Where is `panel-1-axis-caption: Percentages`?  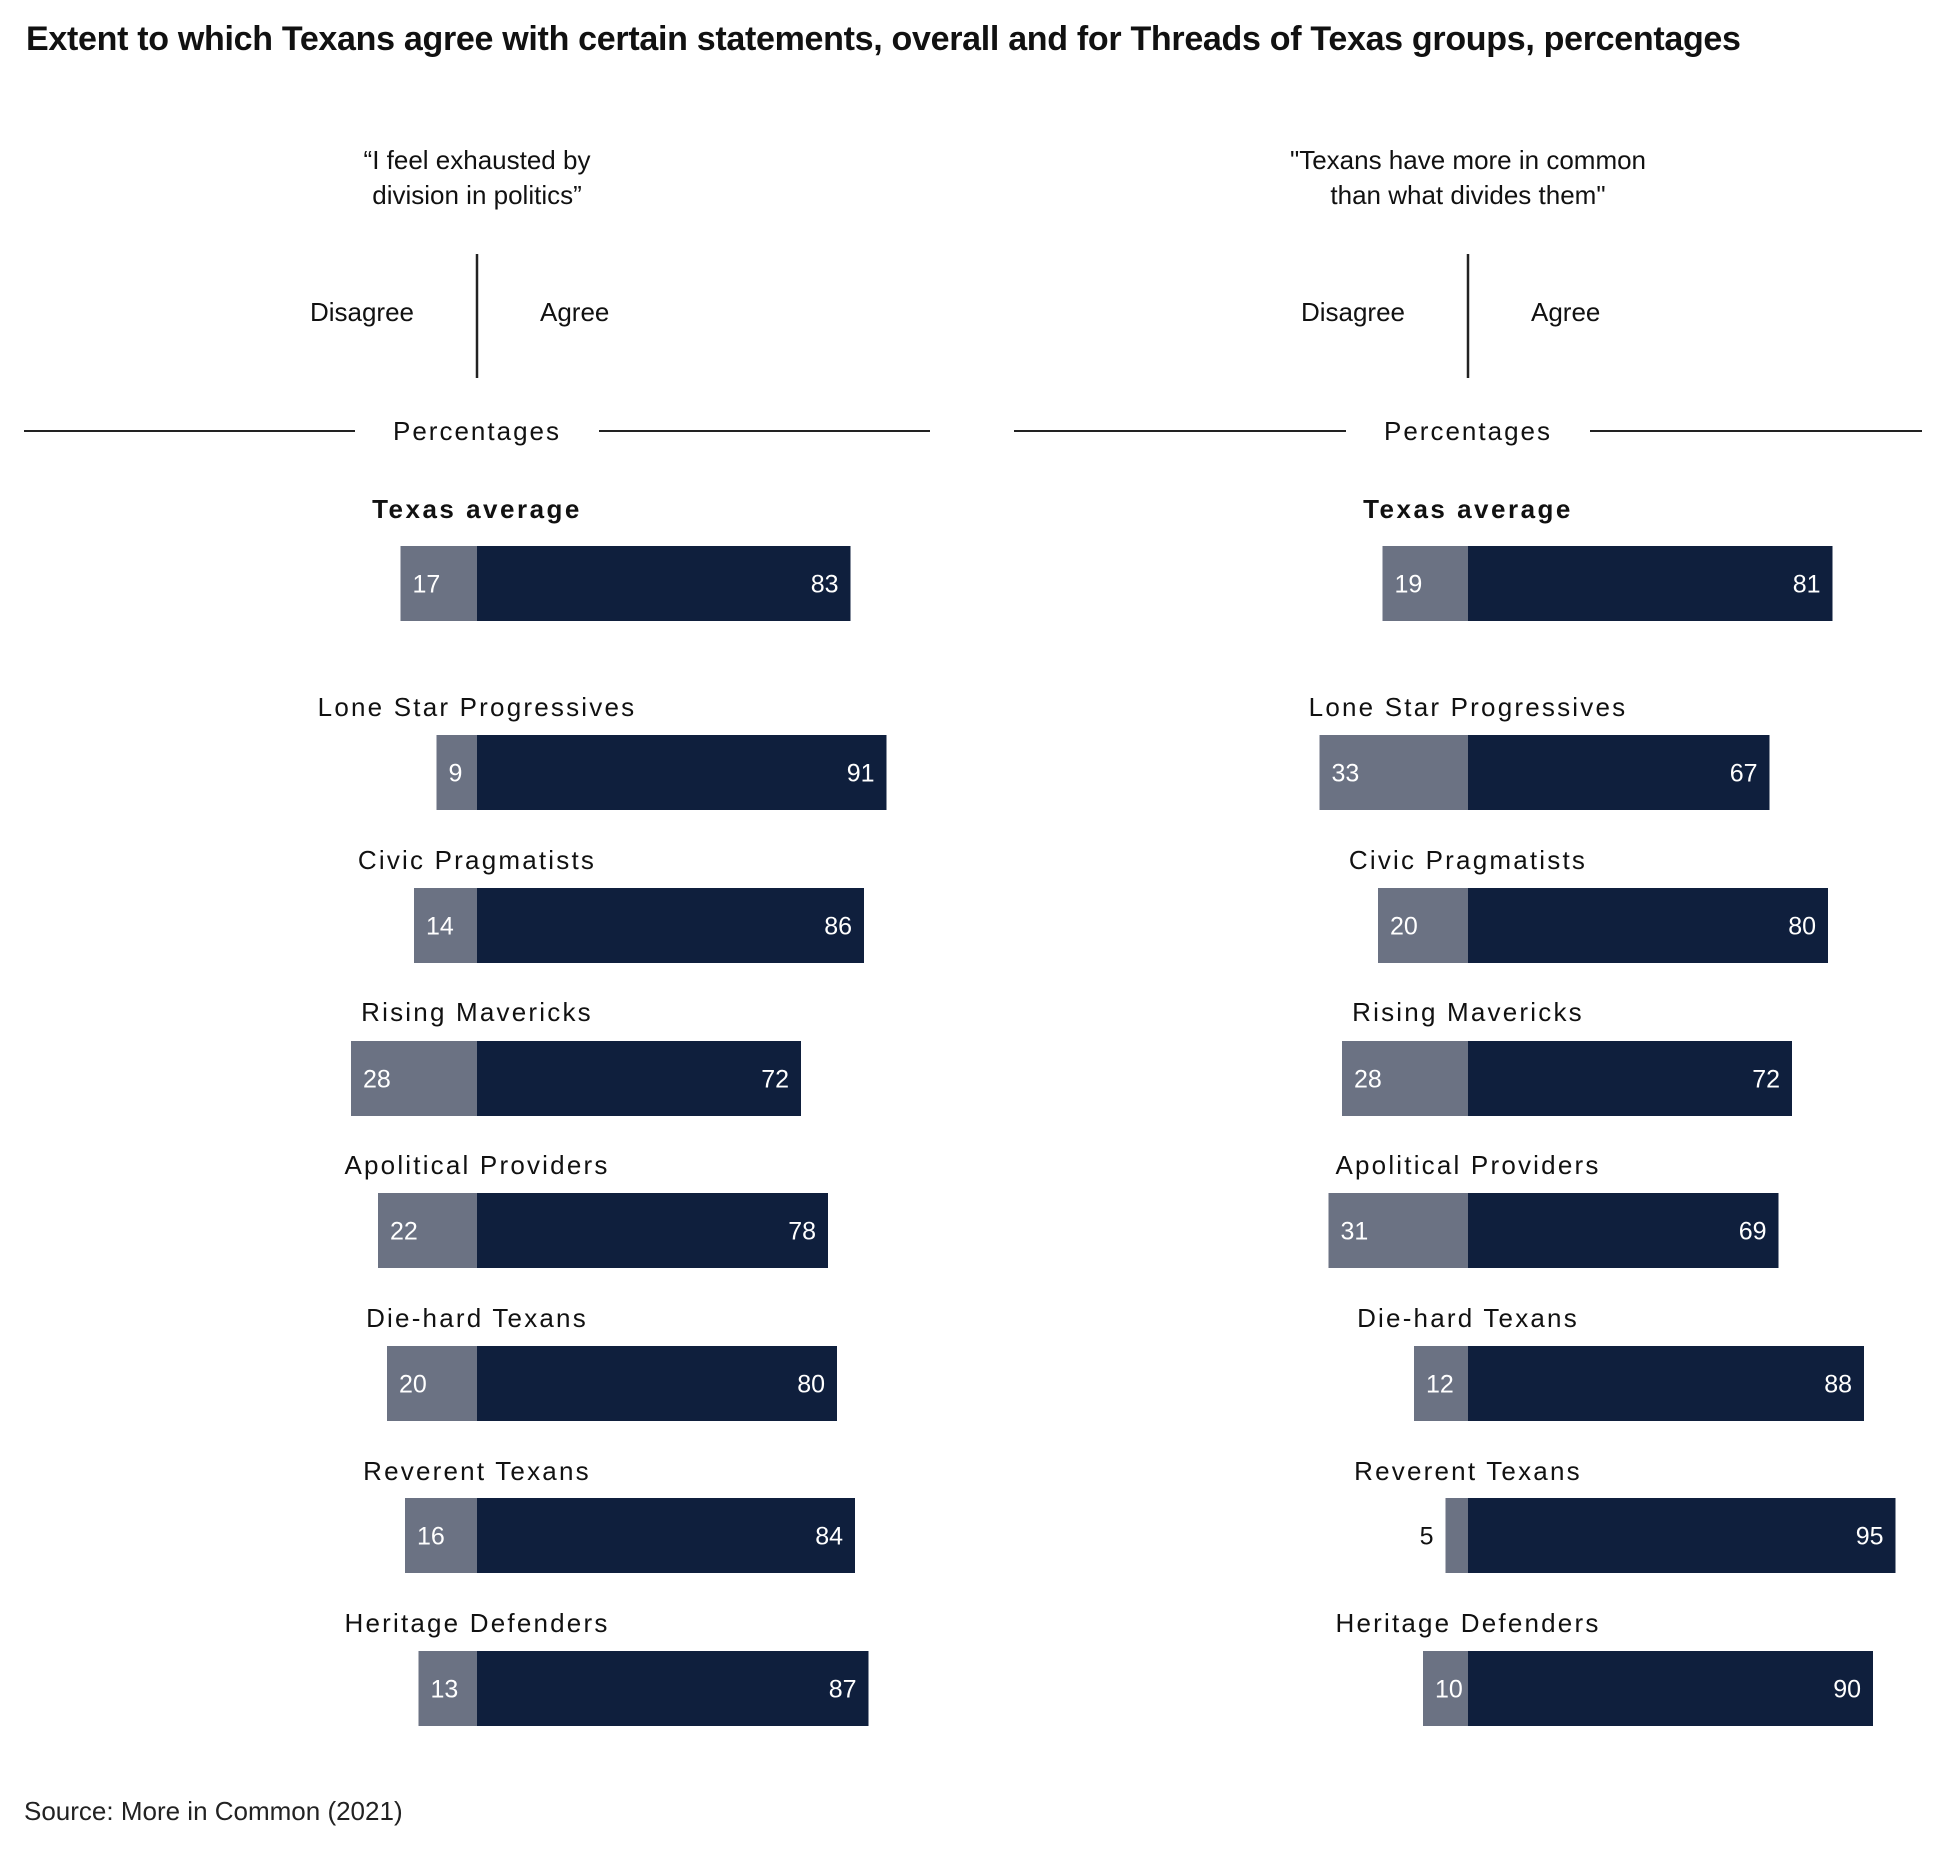 panel-1-axis-caption: Percentages is located at coordinates (477, 431).